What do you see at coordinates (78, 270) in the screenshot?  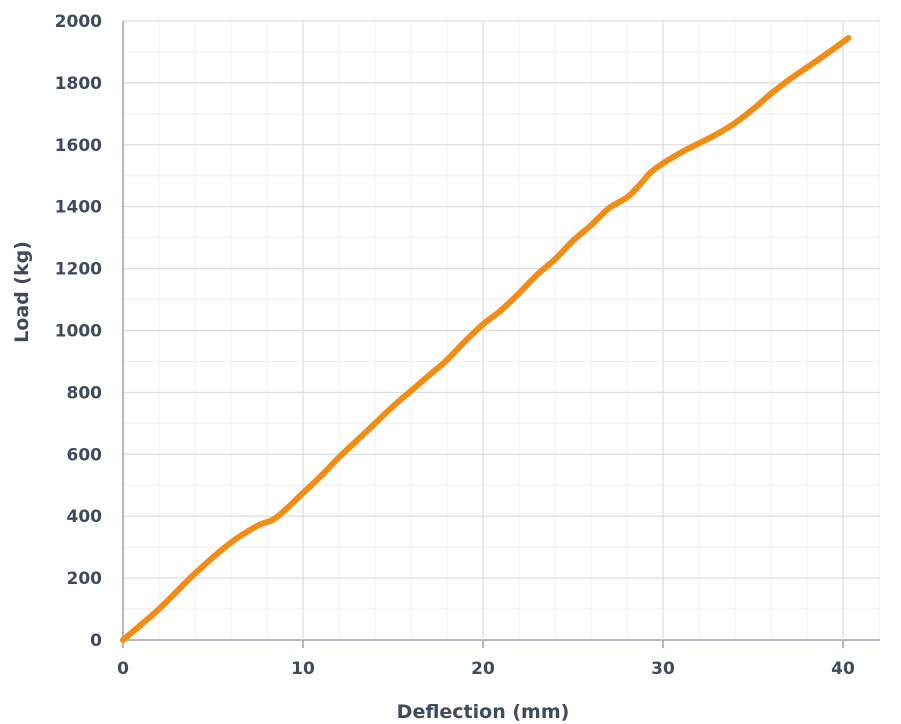 I see `y-tick-label: 1200` at bounding box center [78, 270].